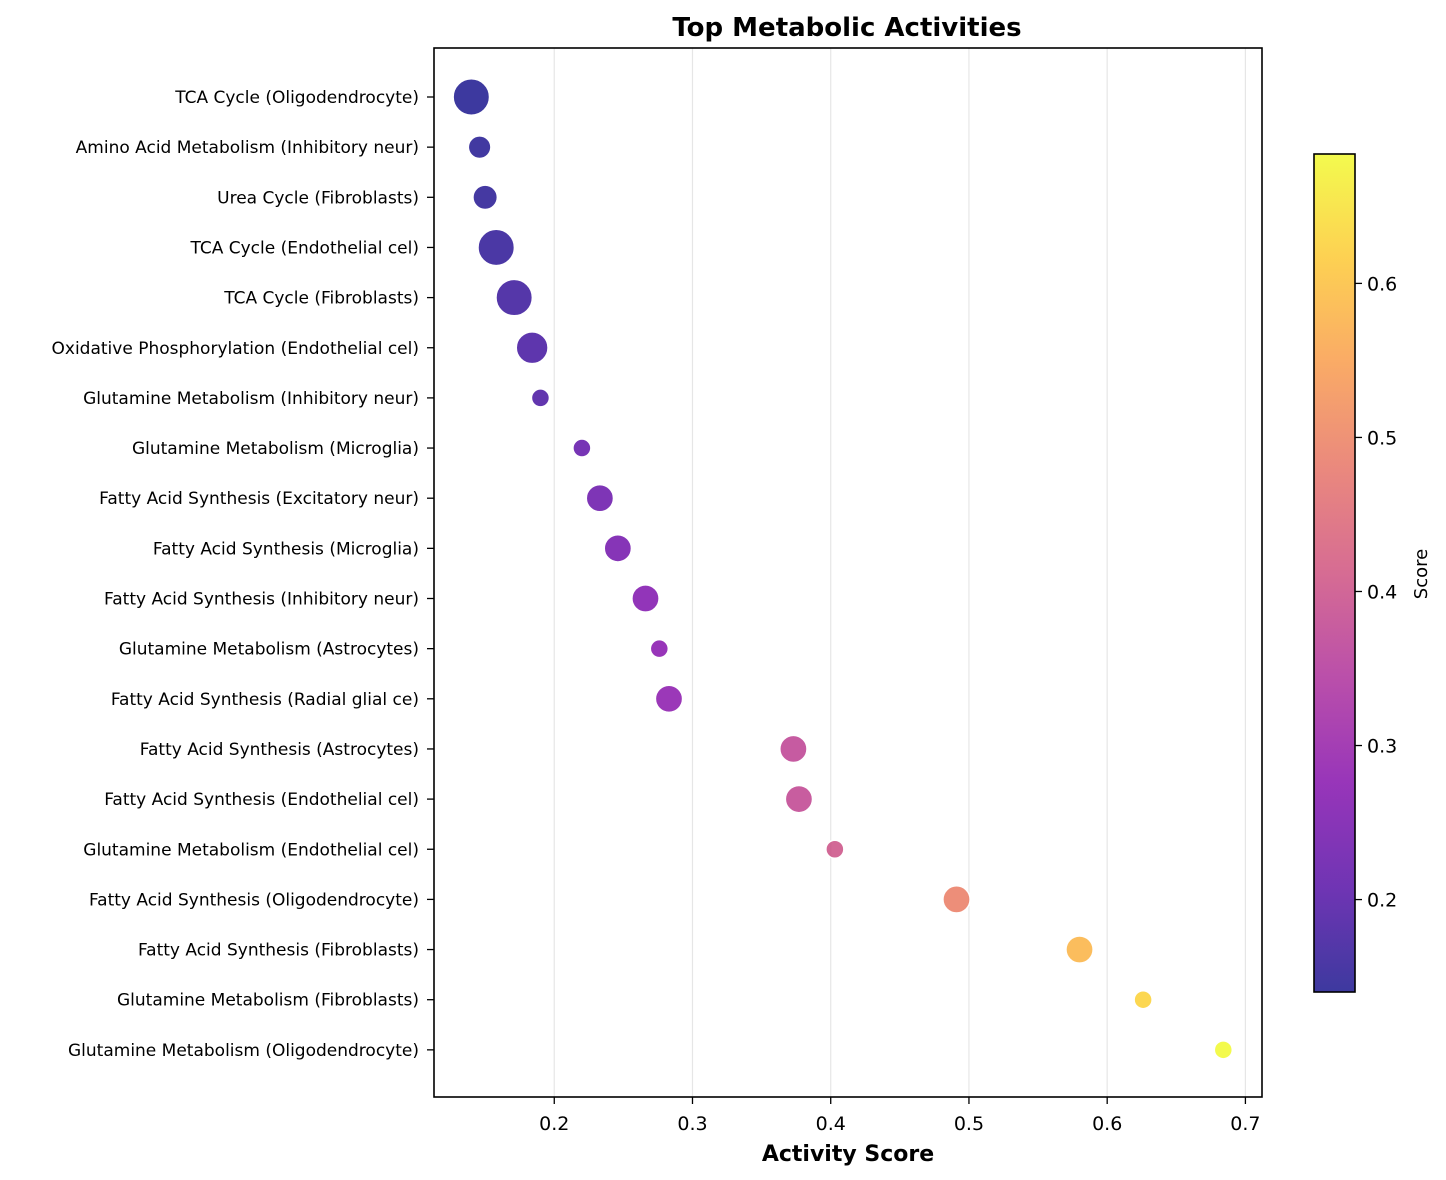  I want to click on y-tick-label: Fatty Acid Synthesis (Fibroblasts), so click(278, 951).